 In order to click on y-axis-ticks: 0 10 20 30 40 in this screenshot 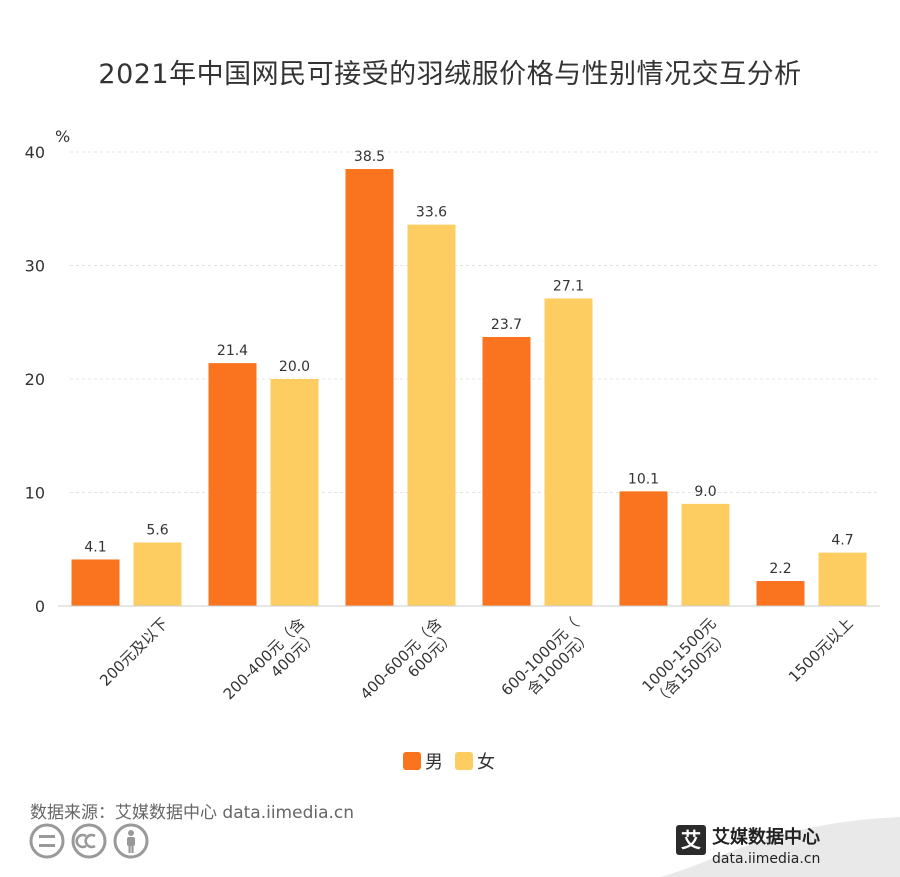, I will do `click(35, 379)`.